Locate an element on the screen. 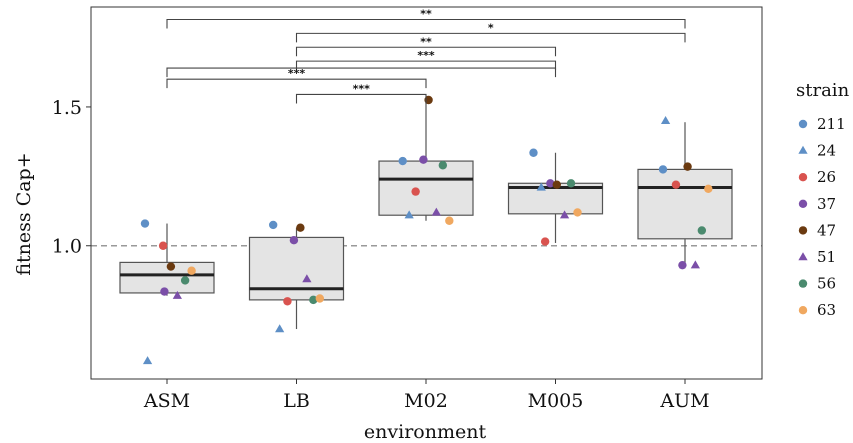  box-m02 is located at coordinates (426, 161).